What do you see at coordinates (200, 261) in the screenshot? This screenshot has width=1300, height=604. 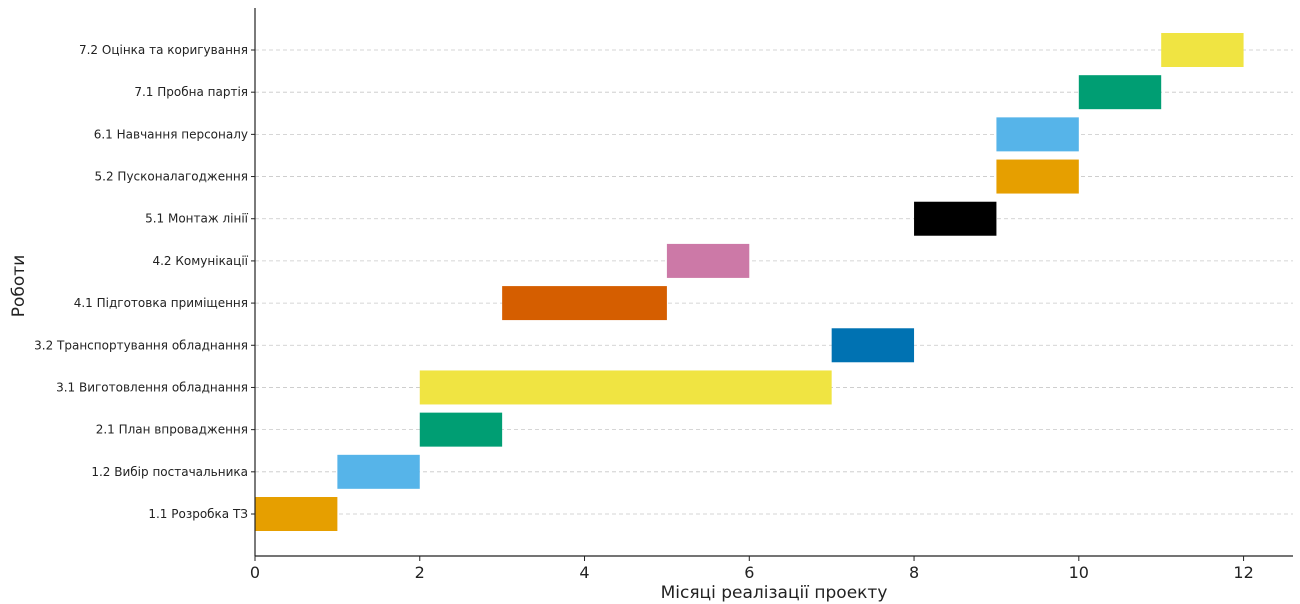 I see `y-tick-label: 4.2 Комунікації` at bounding box center [200, 261].